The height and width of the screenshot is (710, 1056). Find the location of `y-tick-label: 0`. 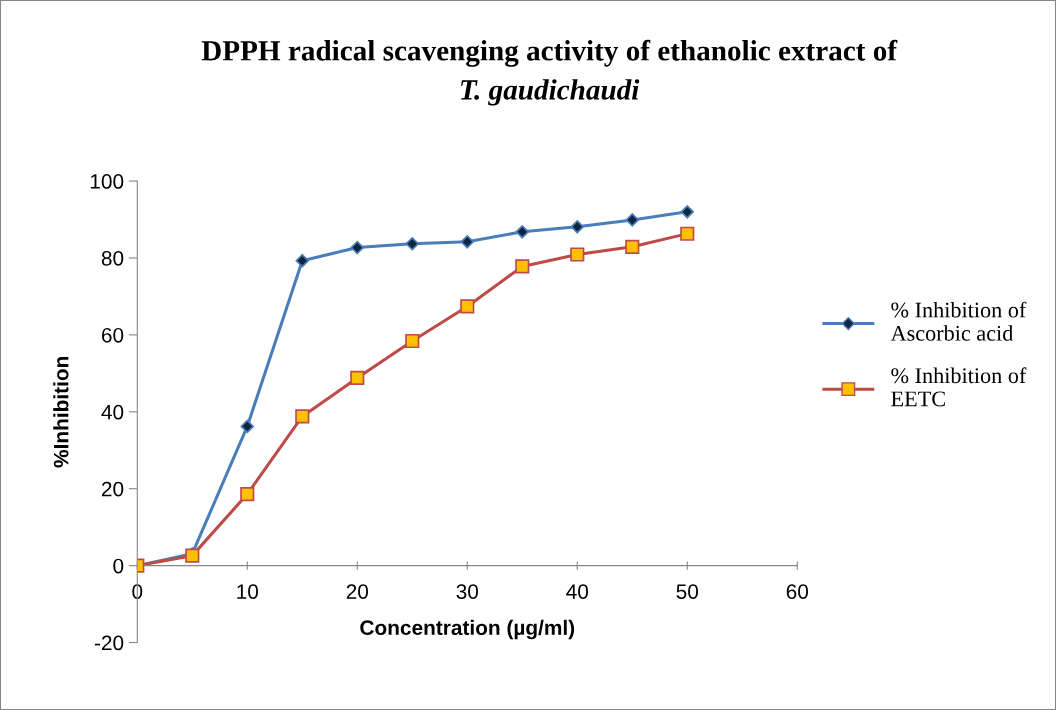

y-tick-label: 0 is located at coordinates (118, 566).